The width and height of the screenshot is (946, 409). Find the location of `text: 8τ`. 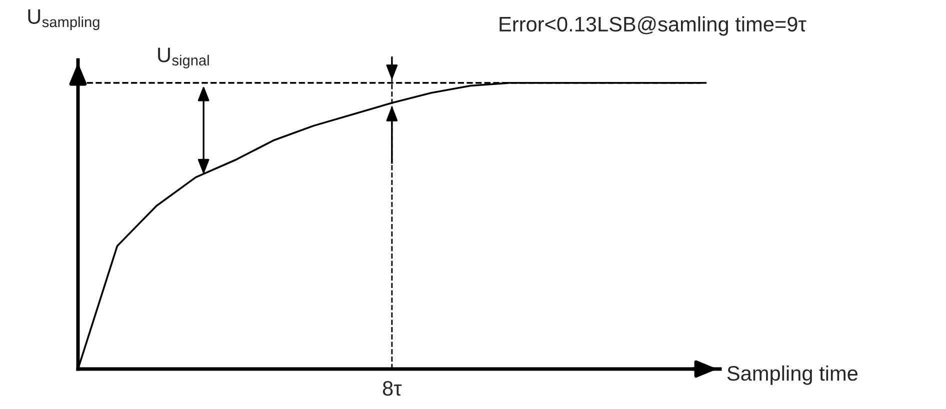

text: 8τ is located at coordinates (392, 388).